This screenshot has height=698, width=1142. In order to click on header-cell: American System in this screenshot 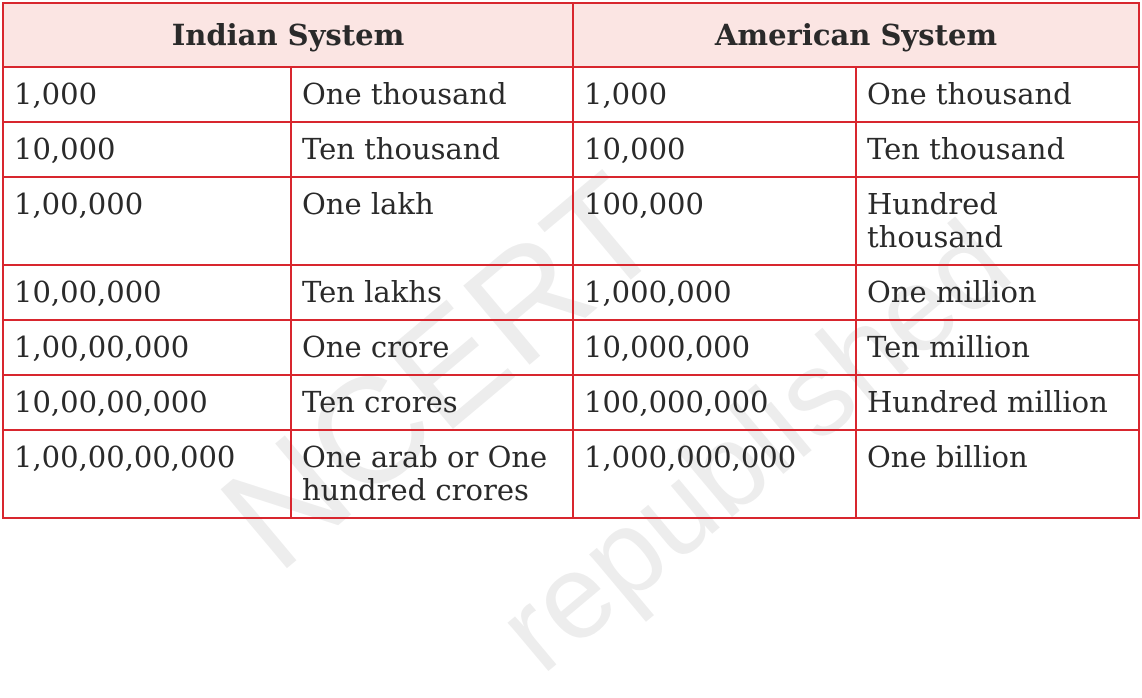, I will do `click(856, 35)`.